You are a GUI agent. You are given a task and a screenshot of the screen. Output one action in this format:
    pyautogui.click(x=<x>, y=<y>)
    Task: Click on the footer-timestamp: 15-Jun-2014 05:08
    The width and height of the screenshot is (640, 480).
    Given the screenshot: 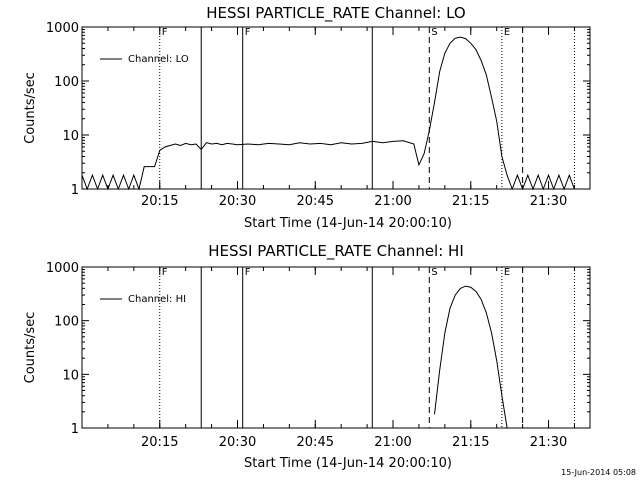 What is the action you would take?
    pyautogui.click(x=598, y=472)
    